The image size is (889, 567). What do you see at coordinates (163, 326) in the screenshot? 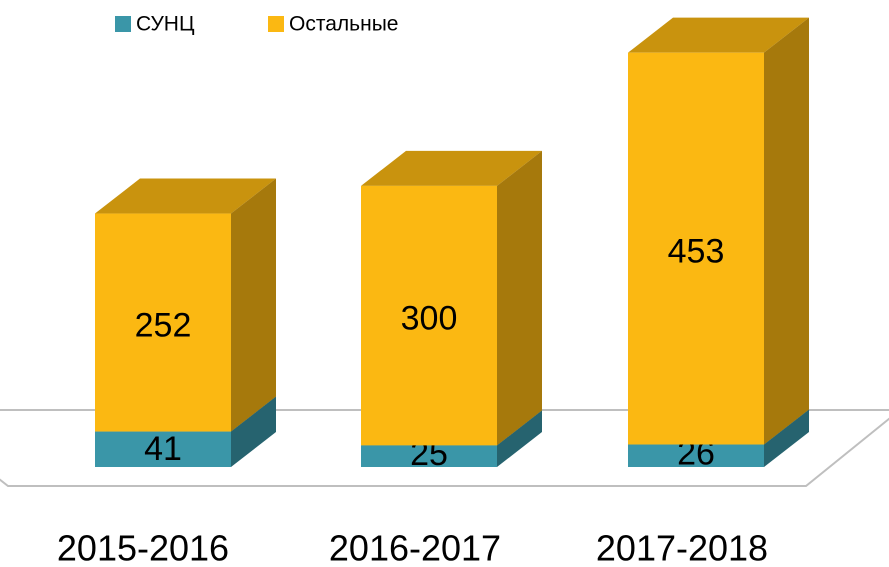
I see `value-label: 252` at bounding box center [163, 326].